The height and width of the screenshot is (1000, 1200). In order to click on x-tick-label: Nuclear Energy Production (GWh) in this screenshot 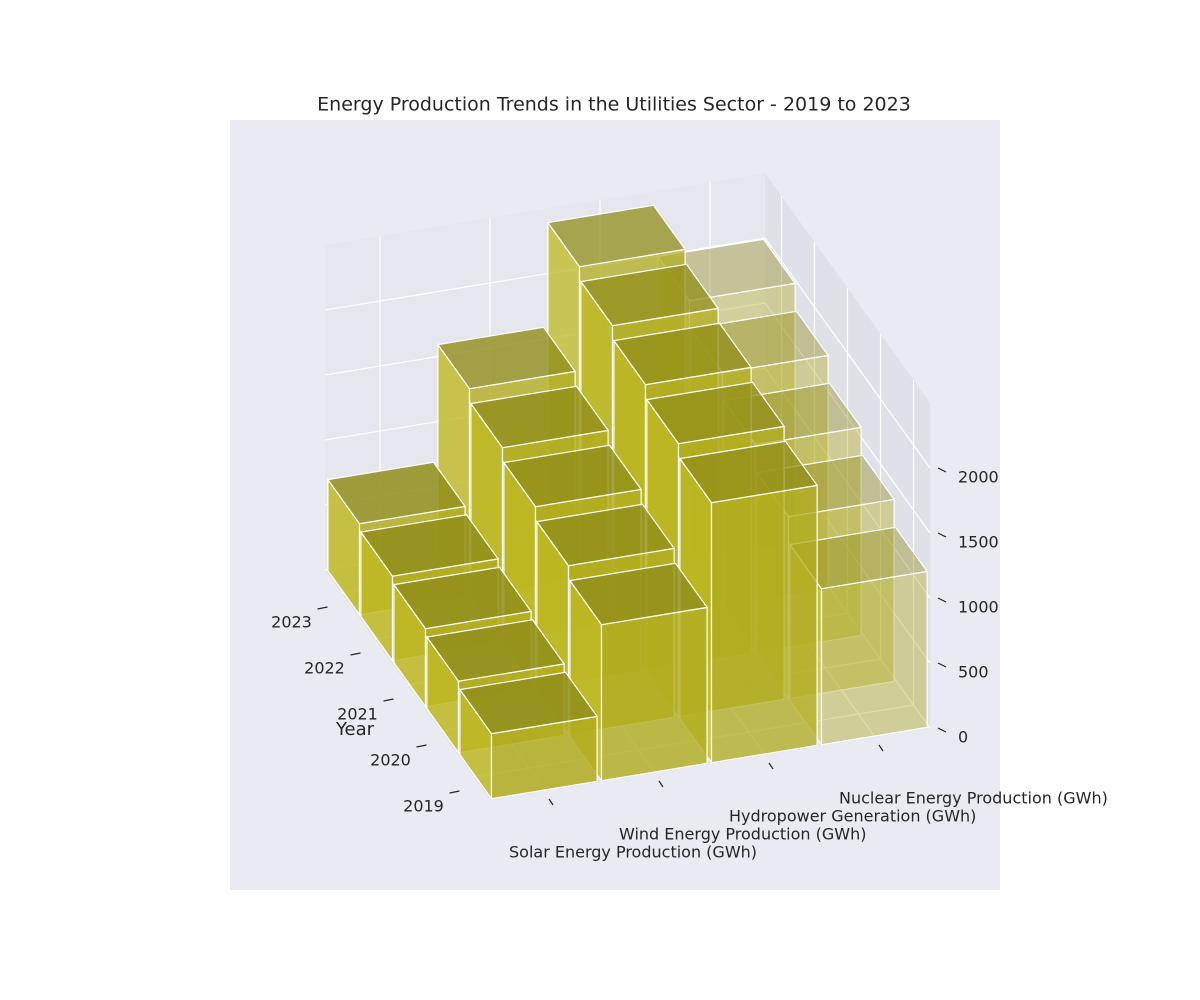, I will do `click(973, 798)`.